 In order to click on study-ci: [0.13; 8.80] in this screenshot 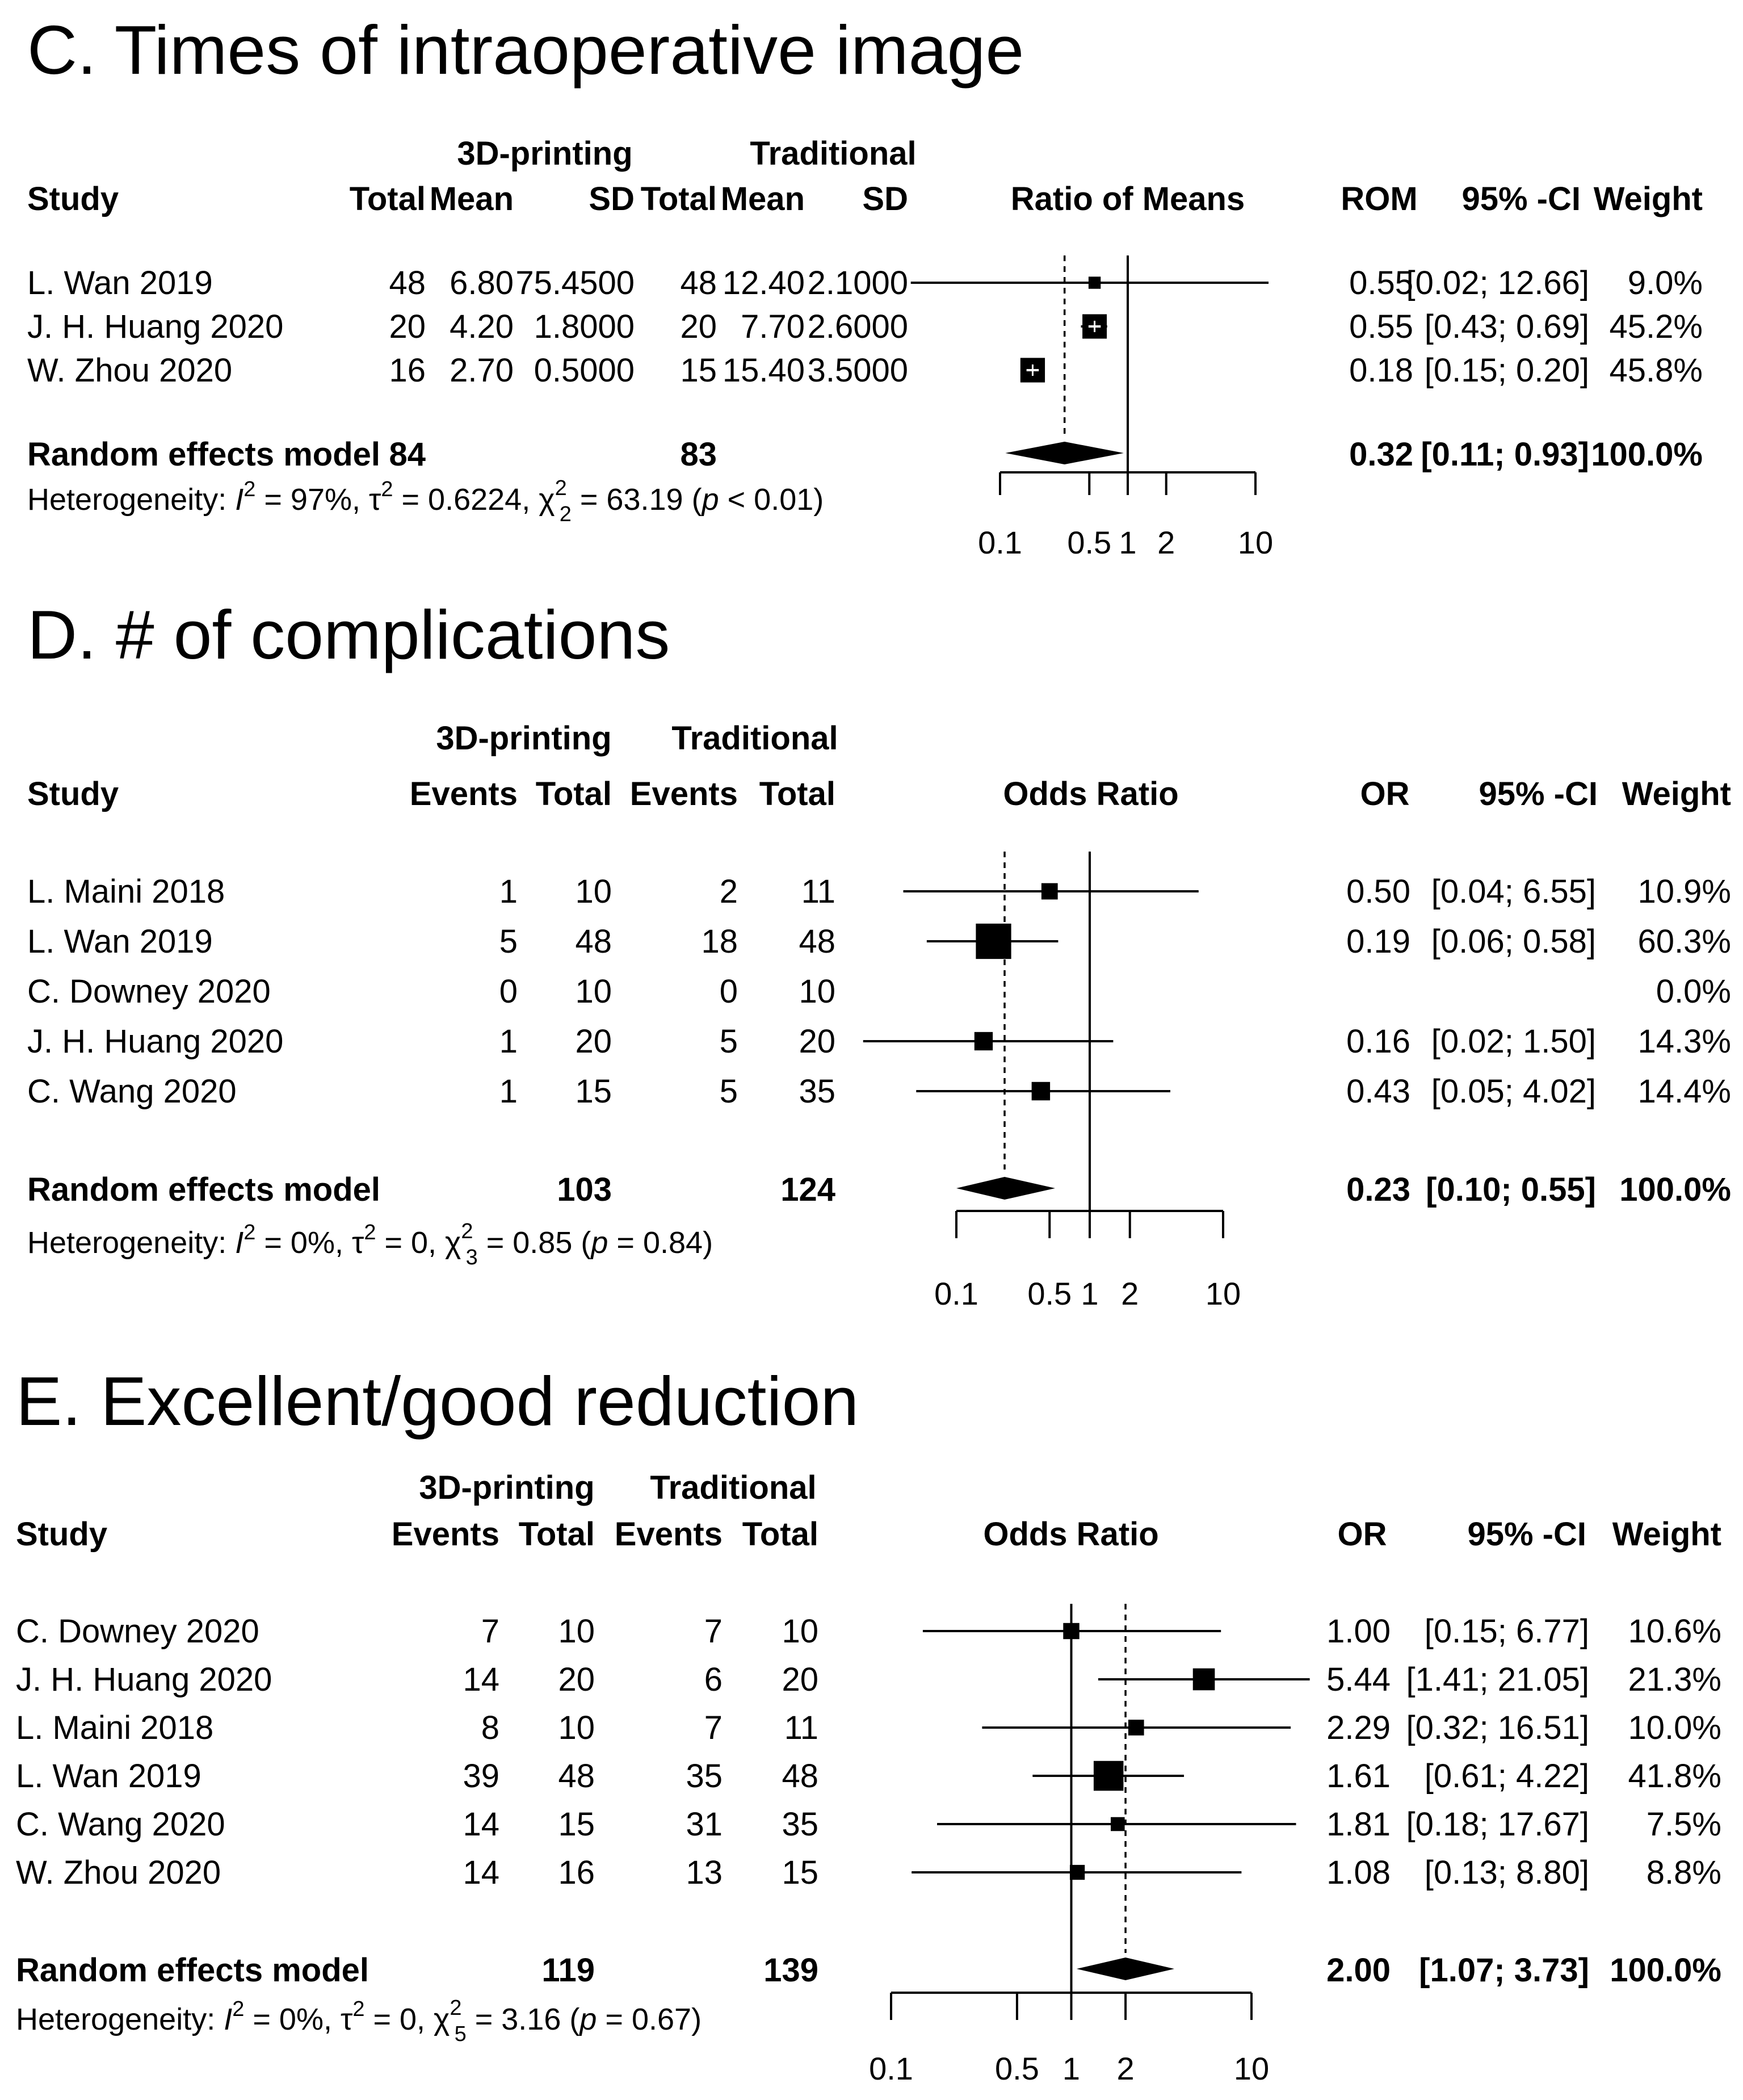, I will do `click(1507, 1872)`.